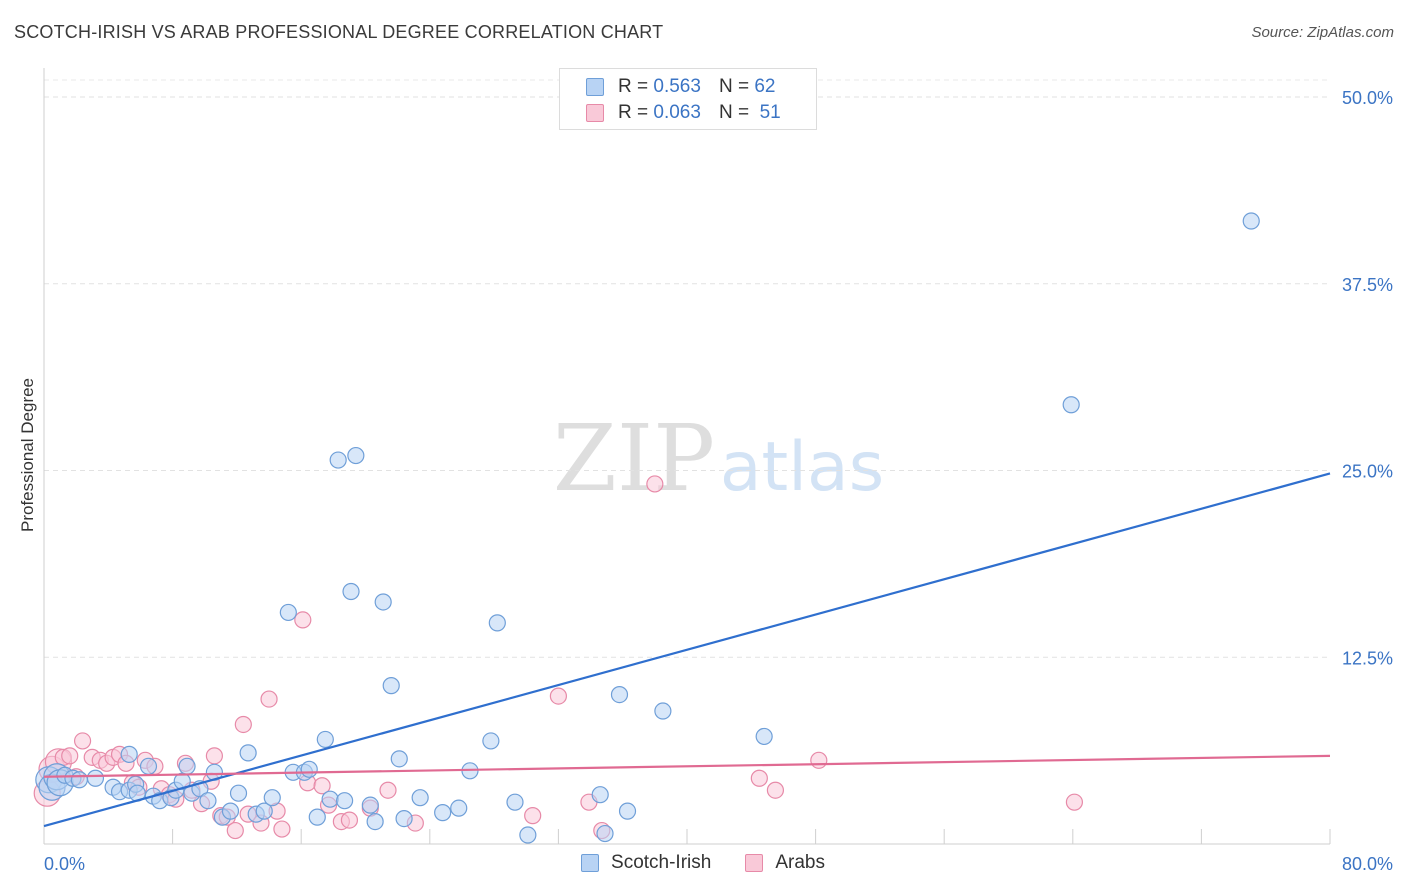 The image size is (1406, 892). What do you see at coordinates (677, 86) in the screenshot?
I see `r-value: 0.563` at bounding box center [677, 86].